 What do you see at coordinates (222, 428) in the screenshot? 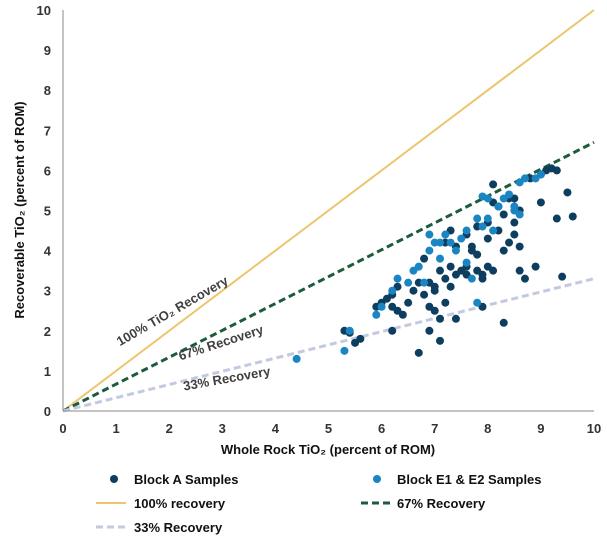
I see `x-tick-3: 3` at bounding box center [222, 428].